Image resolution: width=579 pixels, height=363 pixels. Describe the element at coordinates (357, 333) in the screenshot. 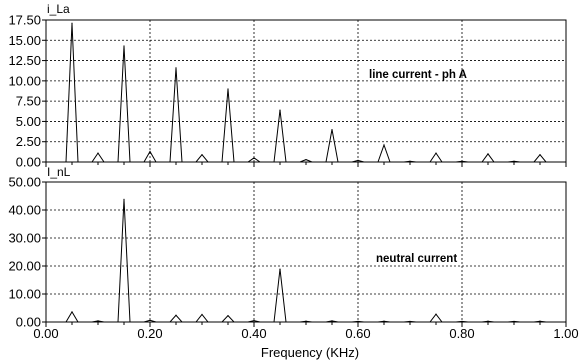

I see `plot2-xtick-label-3: 0.60` at that location.